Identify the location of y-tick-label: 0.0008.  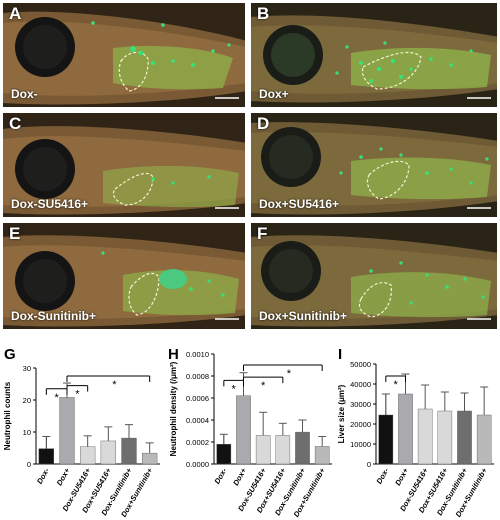
(197, 376).